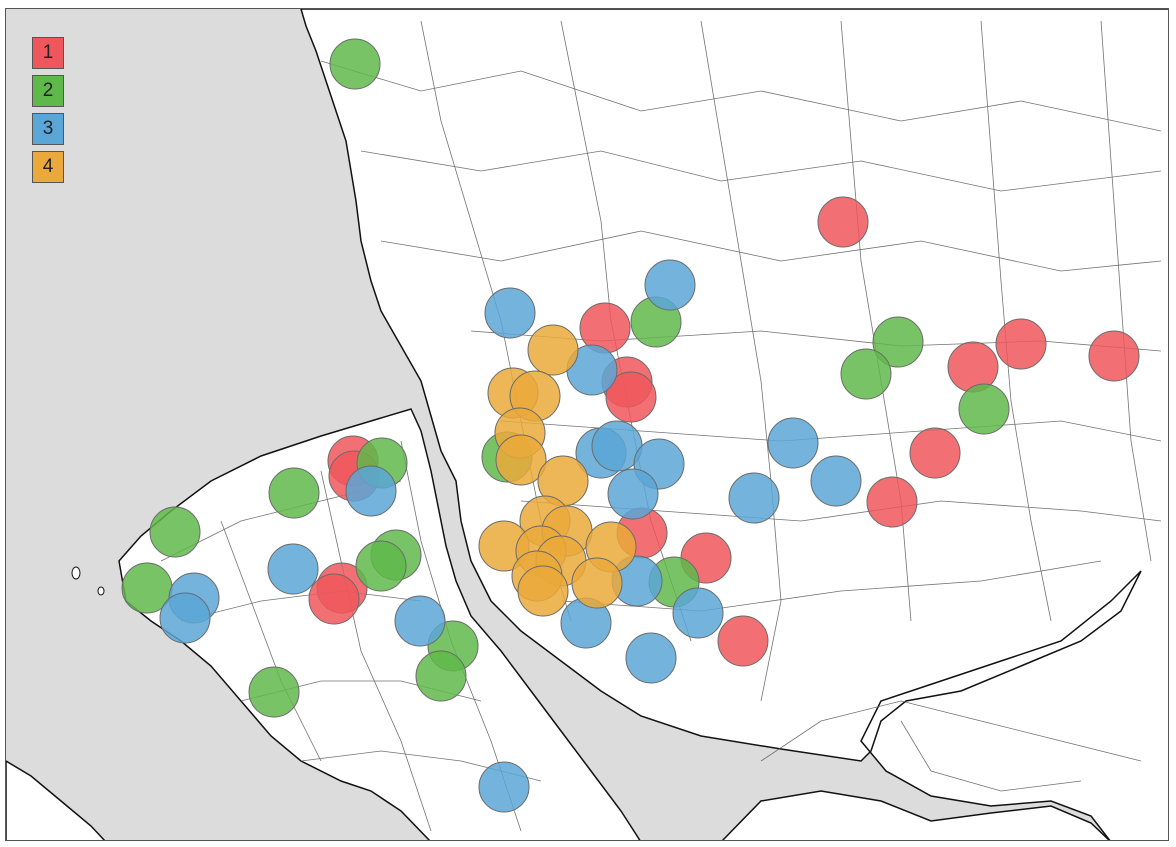 The height and width of the screenshot is (847, 1176). What do you see at coordinates (56, 800) in the screenshot?
I see `land-wales` at bounding box center [56, 800].